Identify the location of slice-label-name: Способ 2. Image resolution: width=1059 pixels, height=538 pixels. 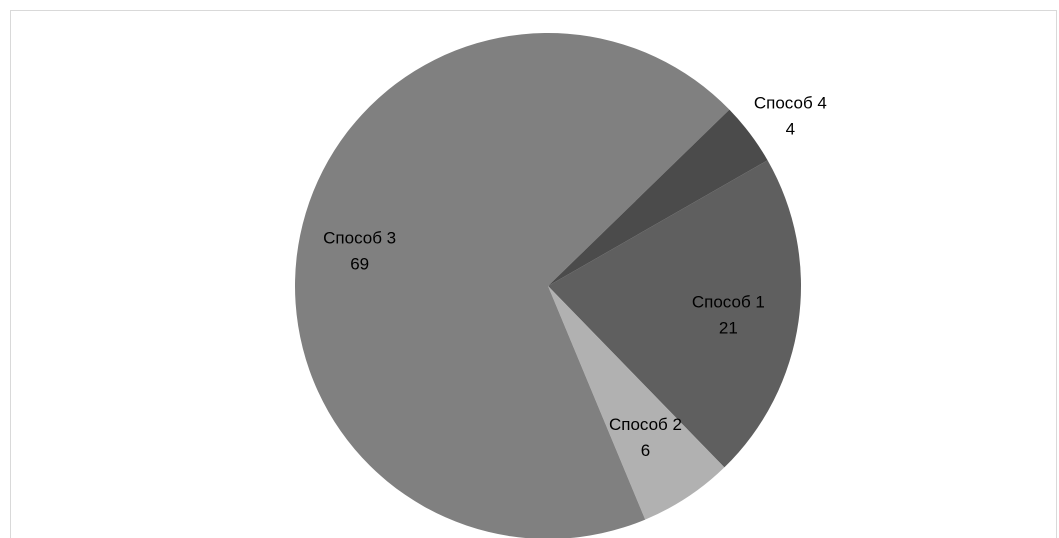
(645, 424).